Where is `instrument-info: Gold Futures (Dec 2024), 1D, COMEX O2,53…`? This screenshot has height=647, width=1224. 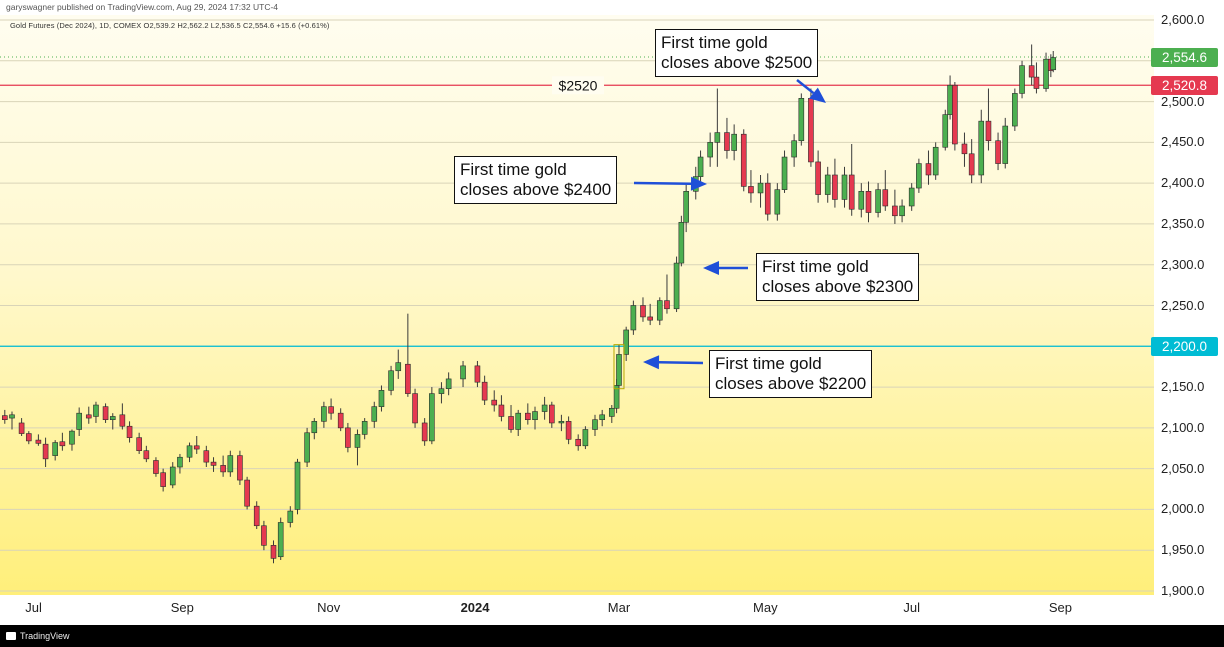 instrument-info: Gold Futures (Dec 2024), 1D, COMEX O2,53… is located at coordinates (170, 25).